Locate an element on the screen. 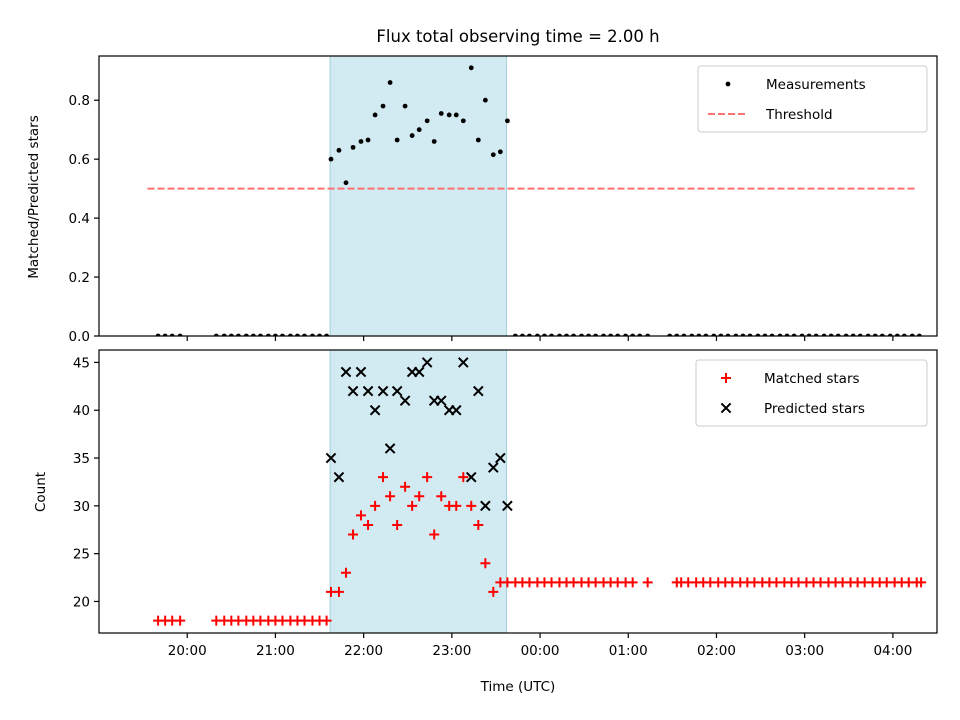 This screenshot has height=720, width=960. legend-label-measurements: Measurements is located at coordinates (816, 85).